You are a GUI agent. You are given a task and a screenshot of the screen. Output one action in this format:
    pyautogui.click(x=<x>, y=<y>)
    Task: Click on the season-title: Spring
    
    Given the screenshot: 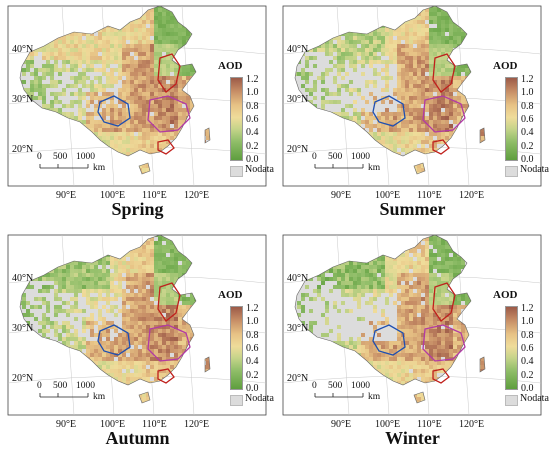 What is the action you would take?
    pyautogui.click(x=137, y=209)
    